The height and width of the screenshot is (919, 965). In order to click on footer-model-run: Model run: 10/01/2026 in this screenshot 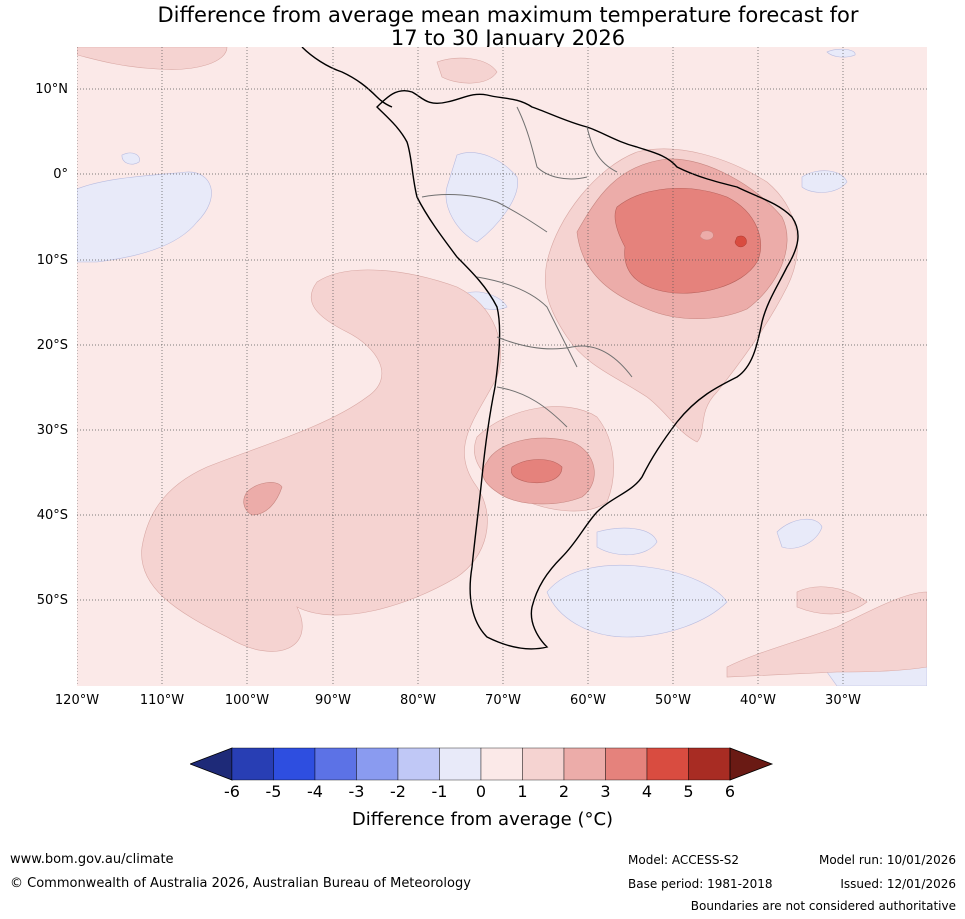, I will do `click(887, 860)`.